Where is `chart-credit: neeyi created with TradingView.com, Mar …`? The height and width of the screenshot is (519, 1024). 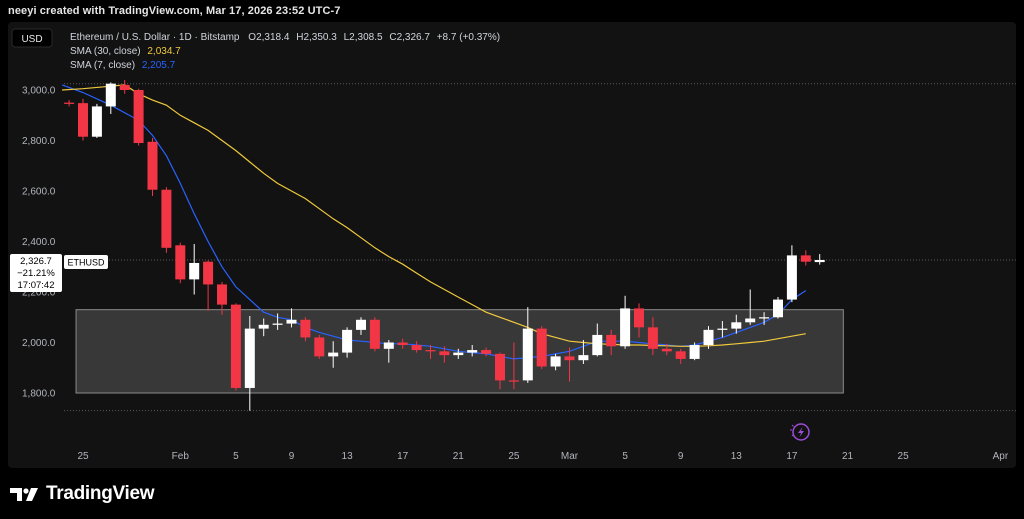
chart-credit: neeyi created with TradingView.com, Mar … is located at coordinates (174, 11).